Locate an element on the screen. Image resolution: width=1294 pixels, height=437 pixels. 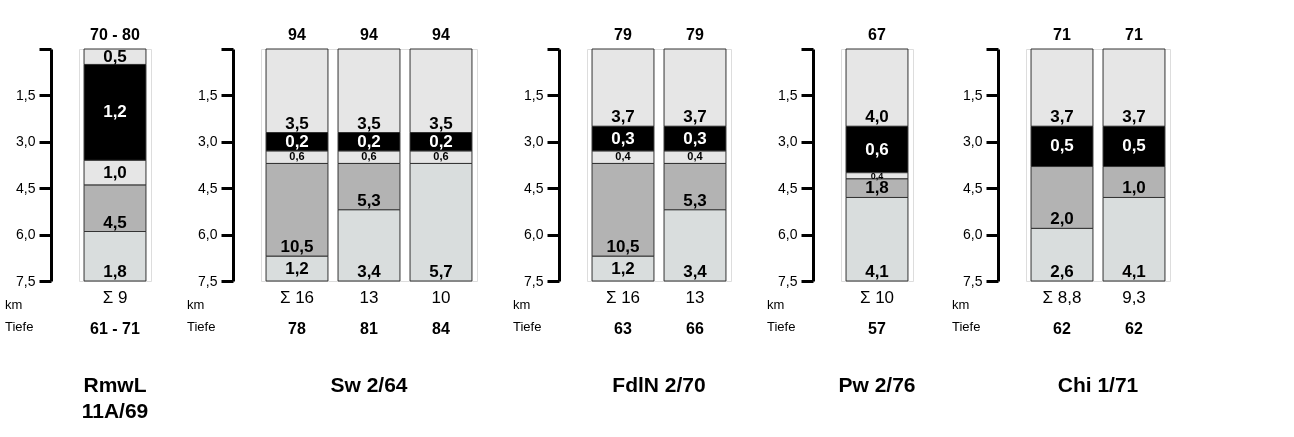
text: 79 is located at coordinates (695, 34).